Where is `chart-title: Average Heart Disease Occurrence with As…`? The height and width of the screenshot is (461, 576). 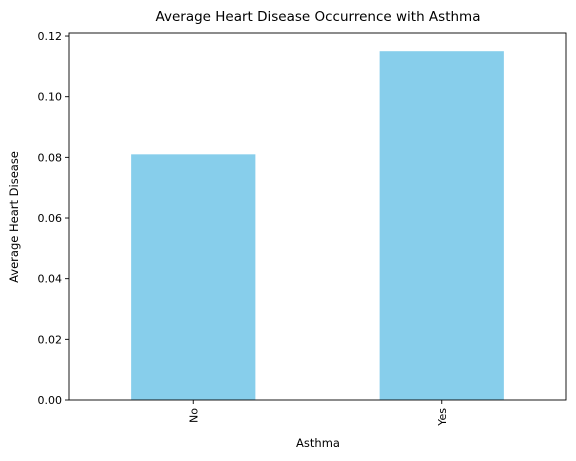 chart-title: Average Heart Disease Occurrence with As… is located at coordinates (318, 17).